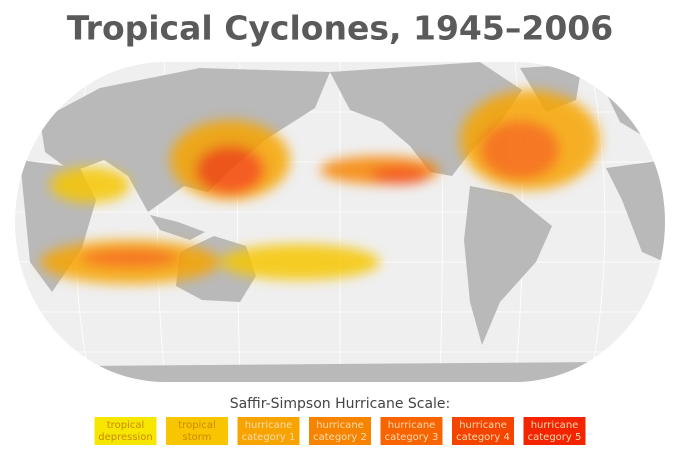 This screenshot has width=680, height=462. I want to click on legend-label: category 1, so click(269, 437).